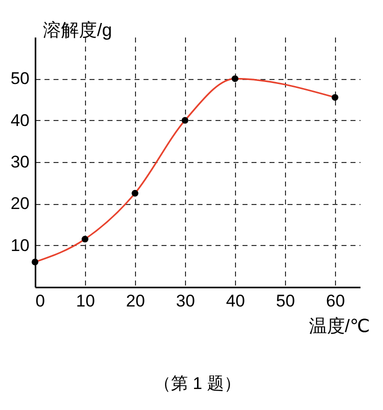 Image resolution: width=383 pixels, height=410 pixels. I want to click on x-tick-label: 60, so click(335, 301).